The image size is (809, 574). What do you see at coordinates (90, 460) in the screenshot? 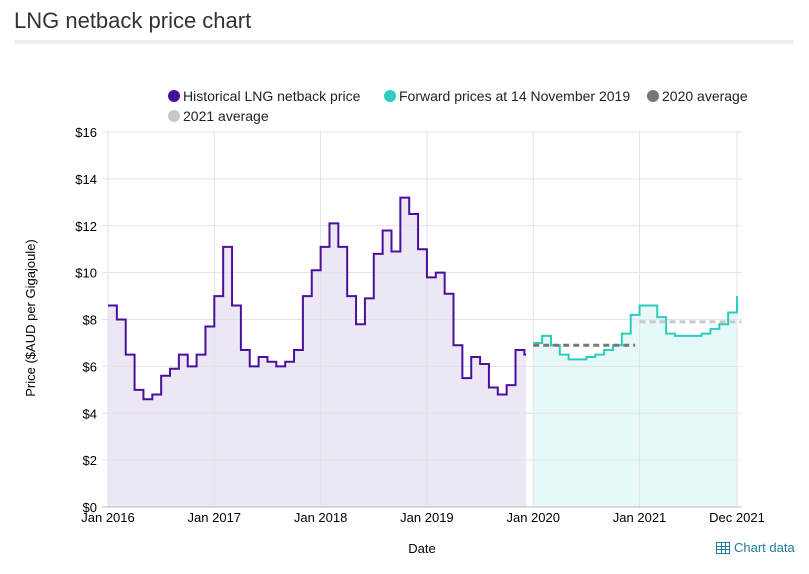
I see `y-tick-label: $2` at bounding box center [90, 460].